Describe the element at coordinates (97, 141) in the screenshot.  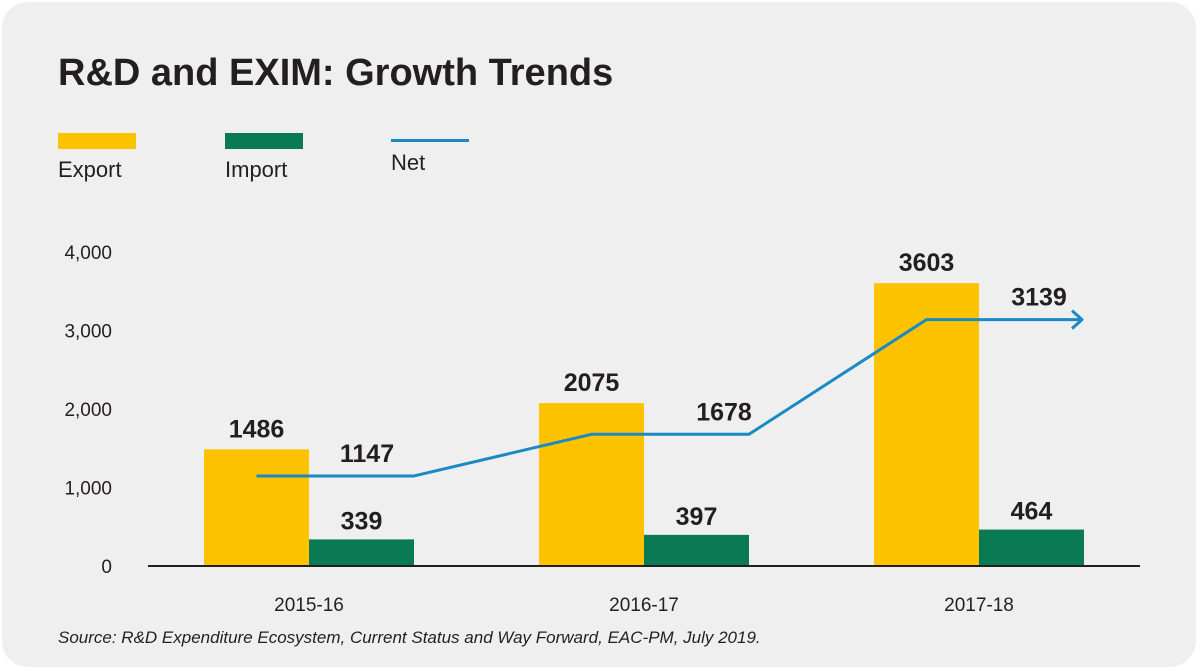
I see `legend-swatch-export` at that location.